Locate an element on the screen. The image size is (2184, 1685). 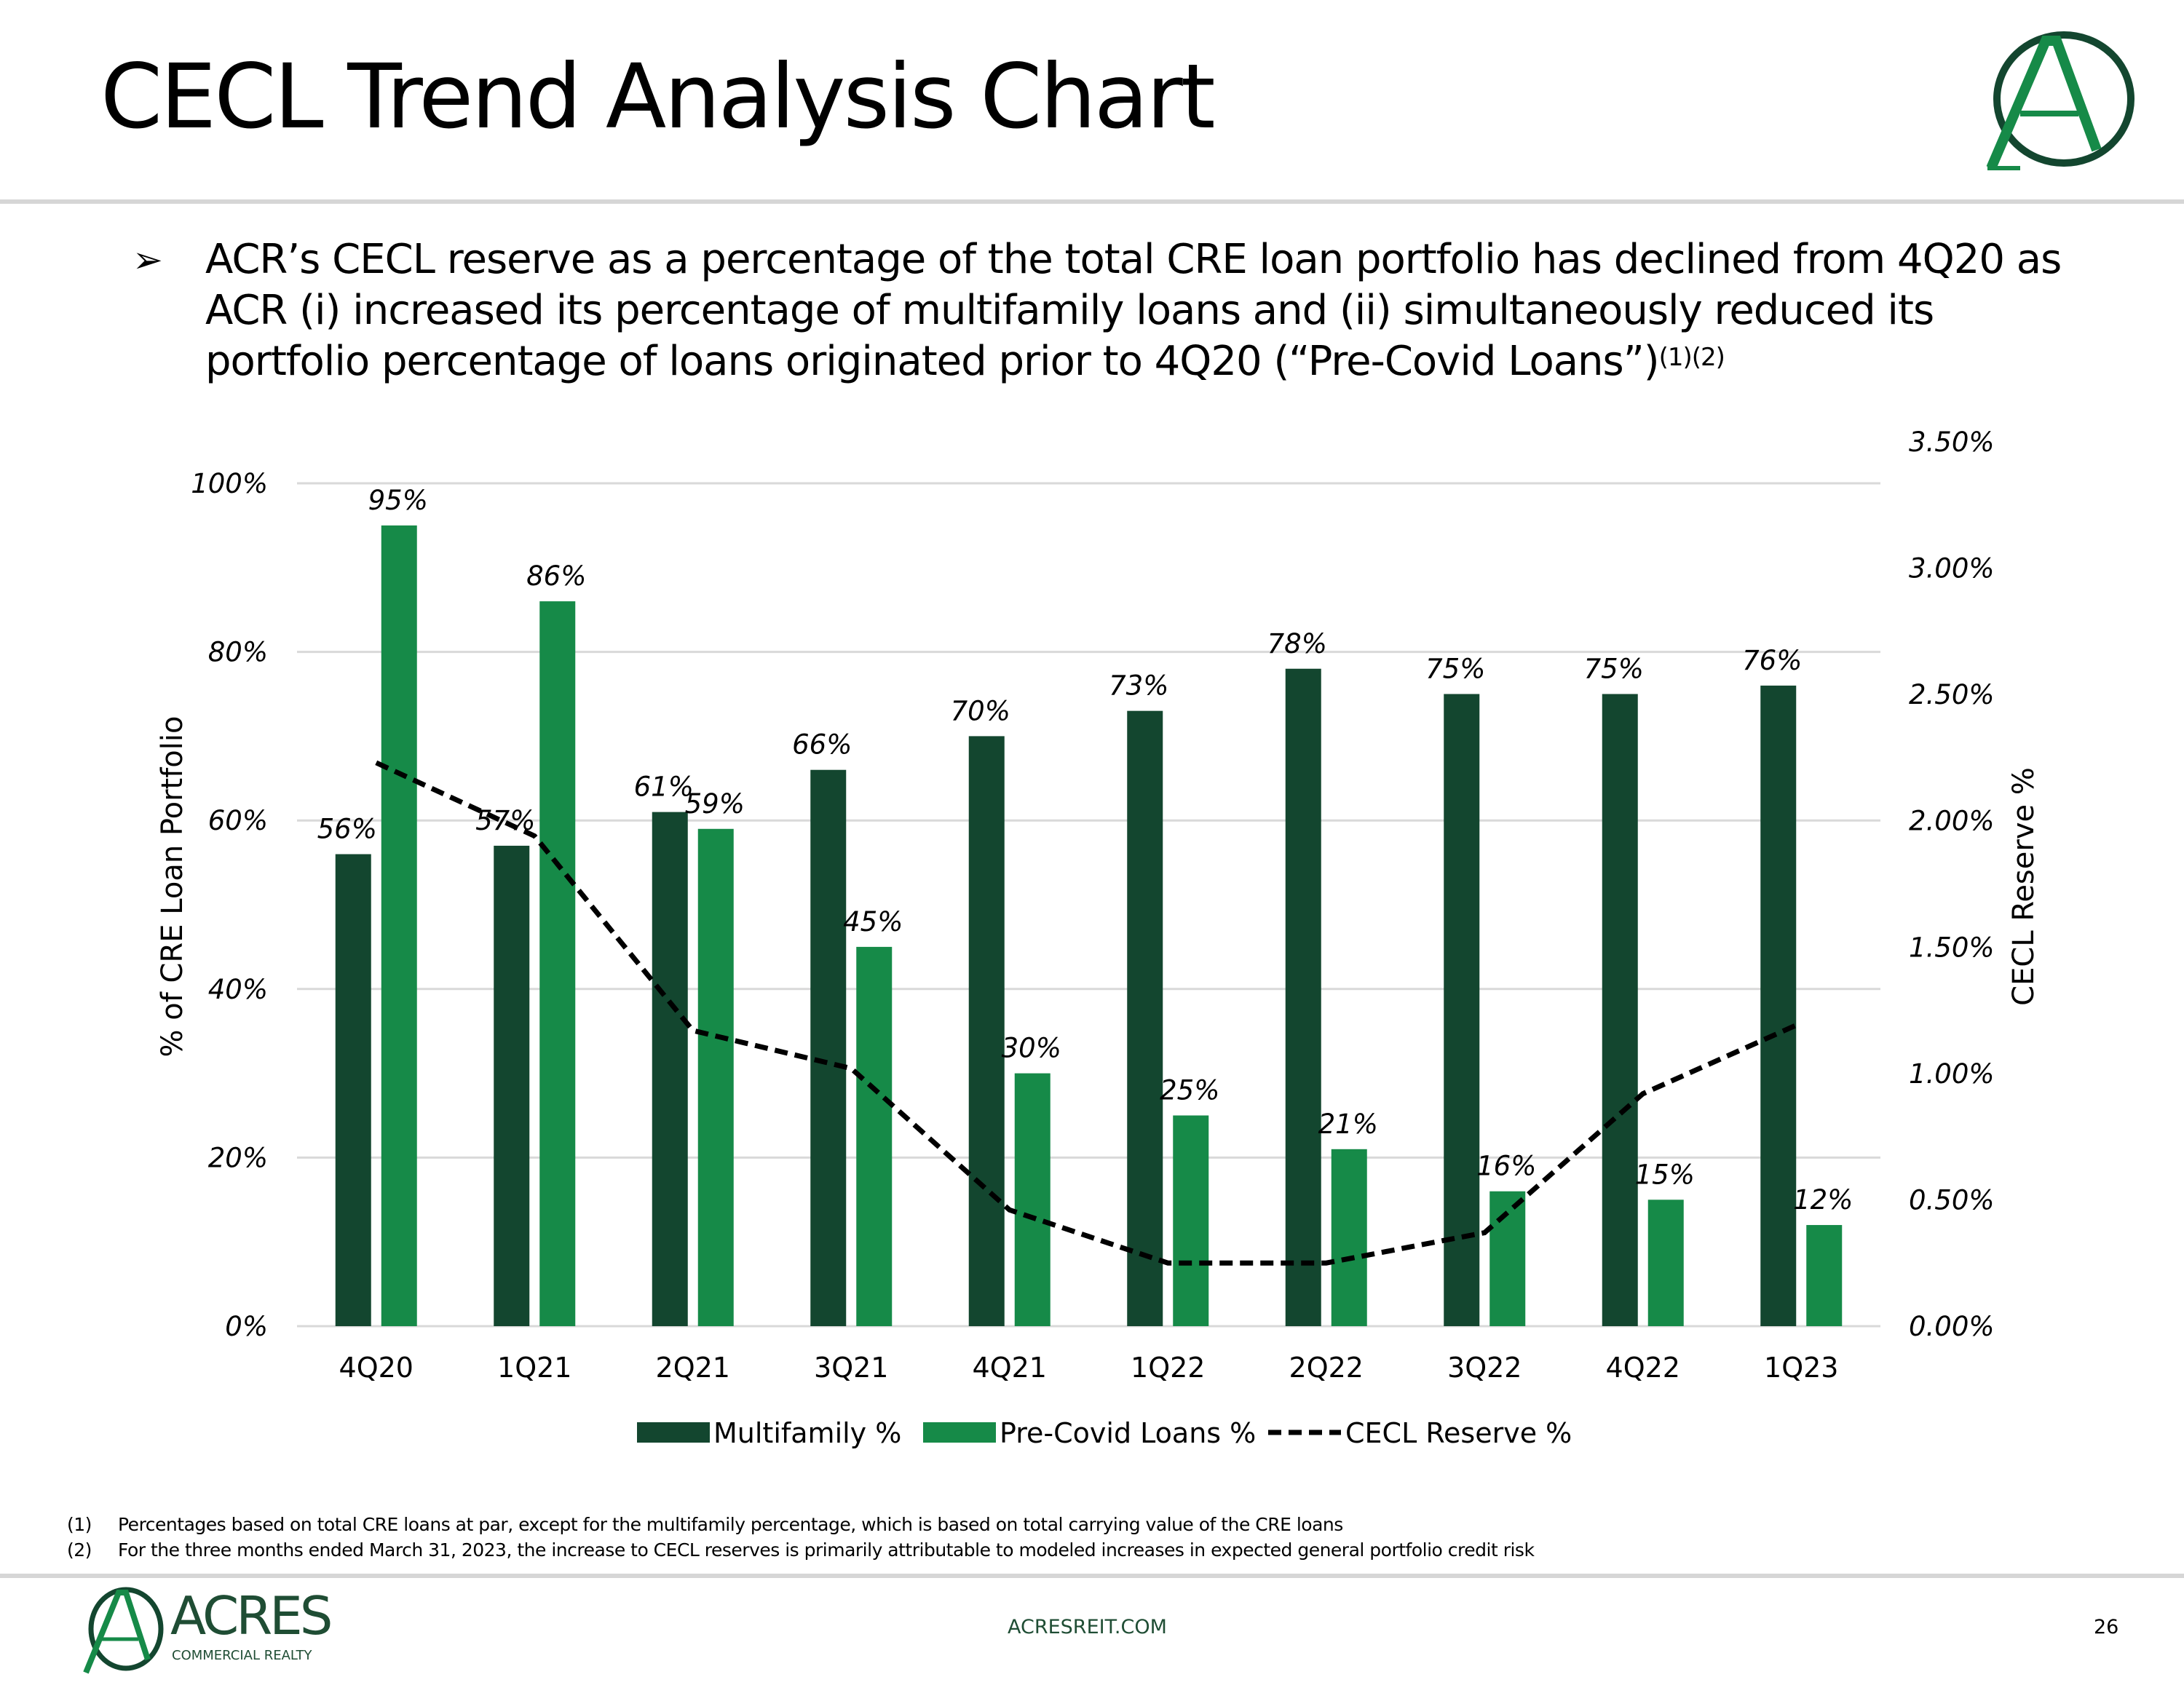
data-label-multifamily: 61% is located at coordinates (664, 787).